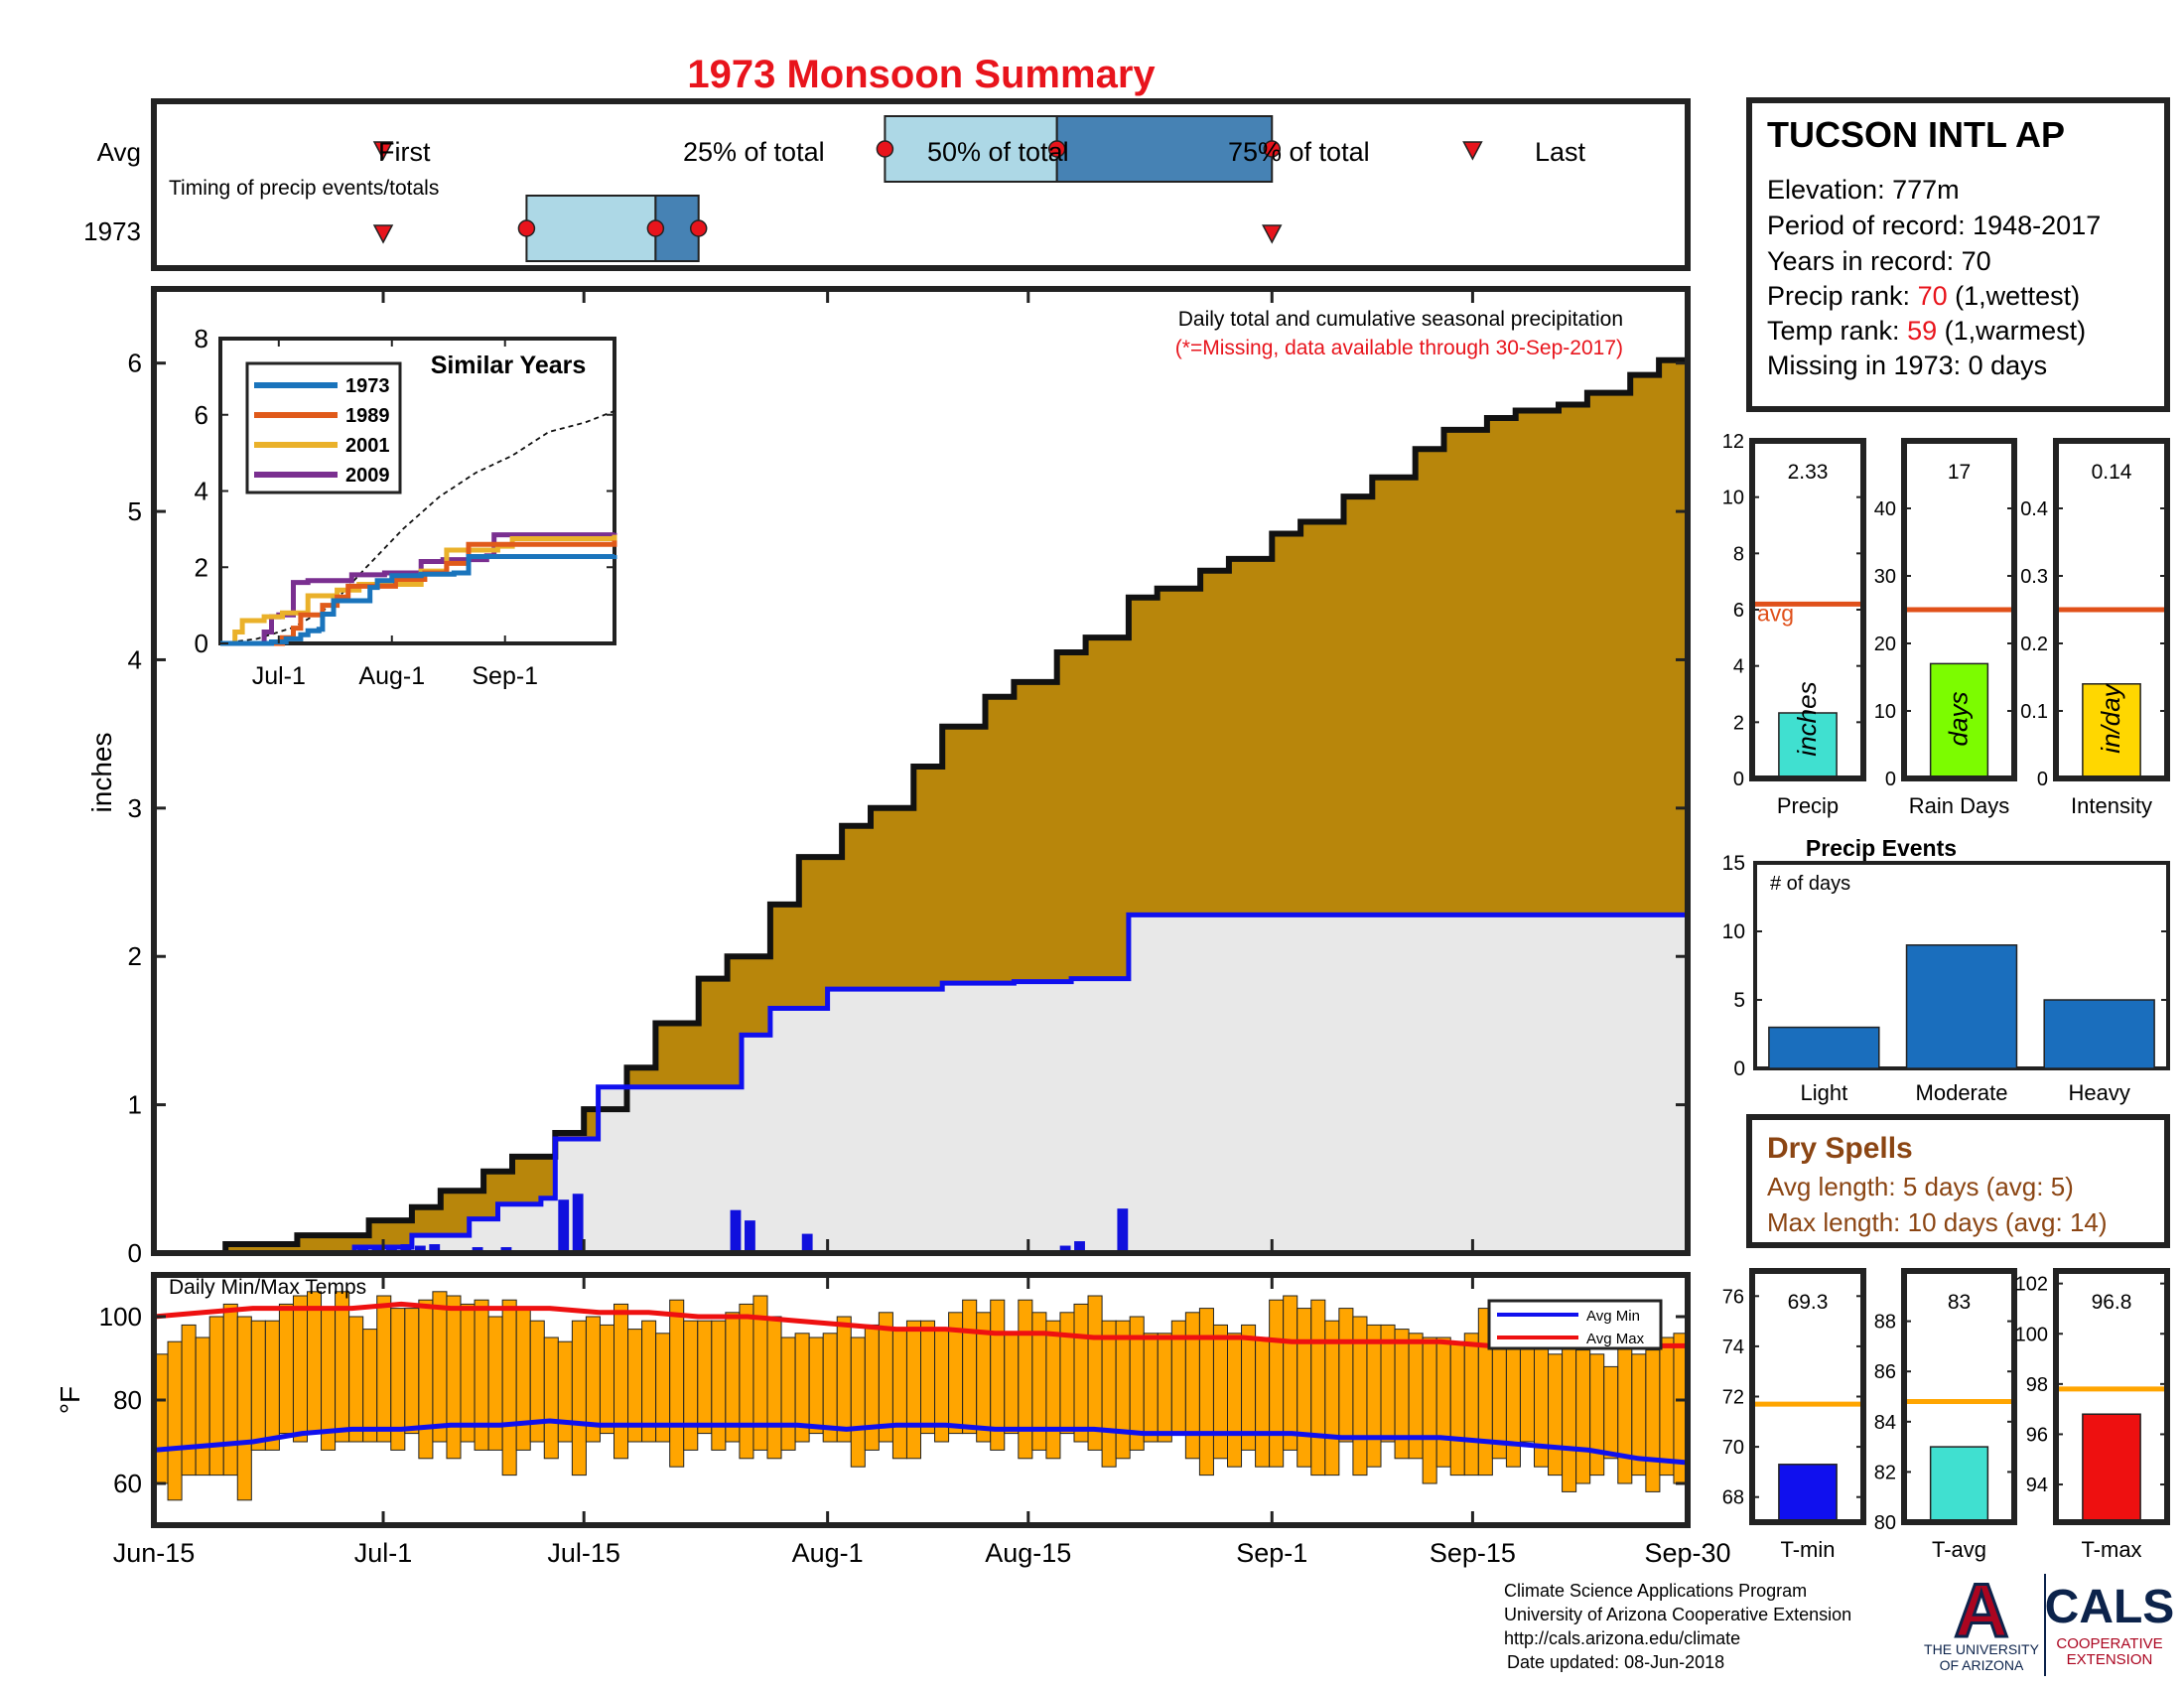 The height and width of the screenshot is (1688, 2184). I want to click on timing-first-label: First, so click(404, 152).